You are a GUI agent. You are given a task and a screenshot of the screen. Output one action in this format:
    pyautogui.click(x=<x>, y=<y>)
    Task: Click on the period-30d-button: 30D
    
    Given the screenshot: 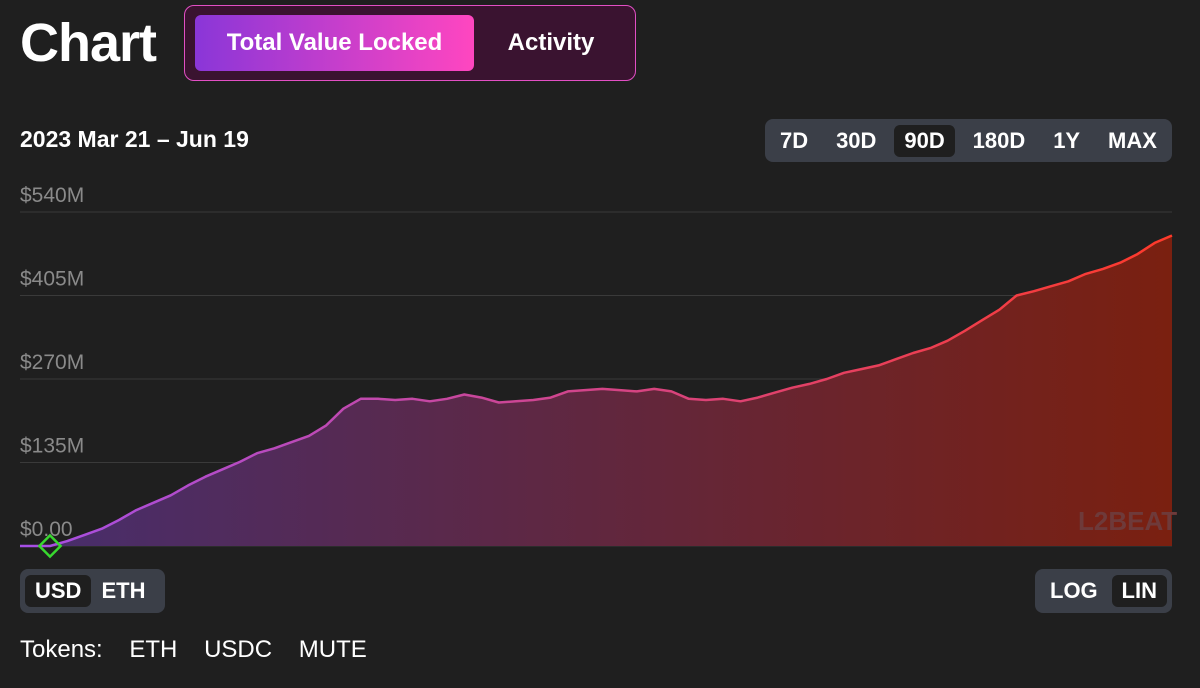 What is the action you would take?
    pyautogui.click(x=856, y=140)
    